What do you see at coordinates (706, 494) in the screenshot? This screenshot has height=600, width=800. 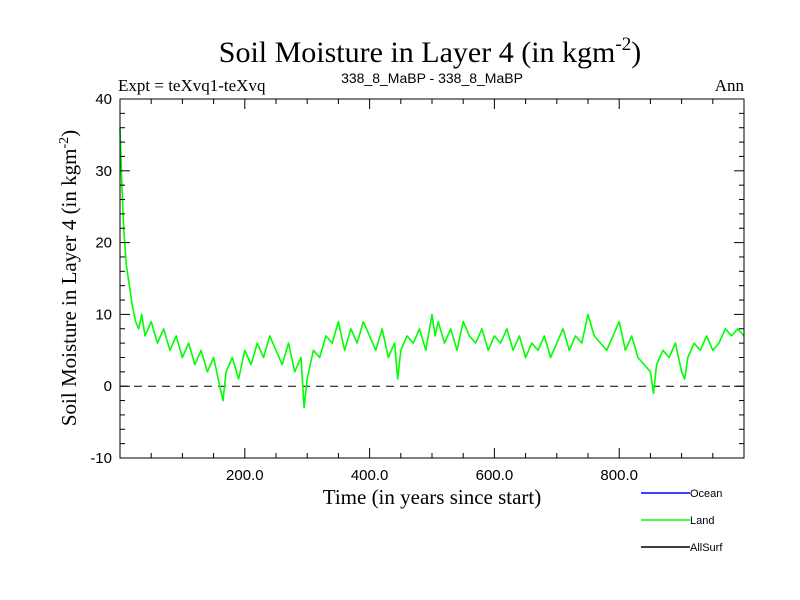 I see `legend-label-ocean: Ocean` at bounding box center [706, 494].